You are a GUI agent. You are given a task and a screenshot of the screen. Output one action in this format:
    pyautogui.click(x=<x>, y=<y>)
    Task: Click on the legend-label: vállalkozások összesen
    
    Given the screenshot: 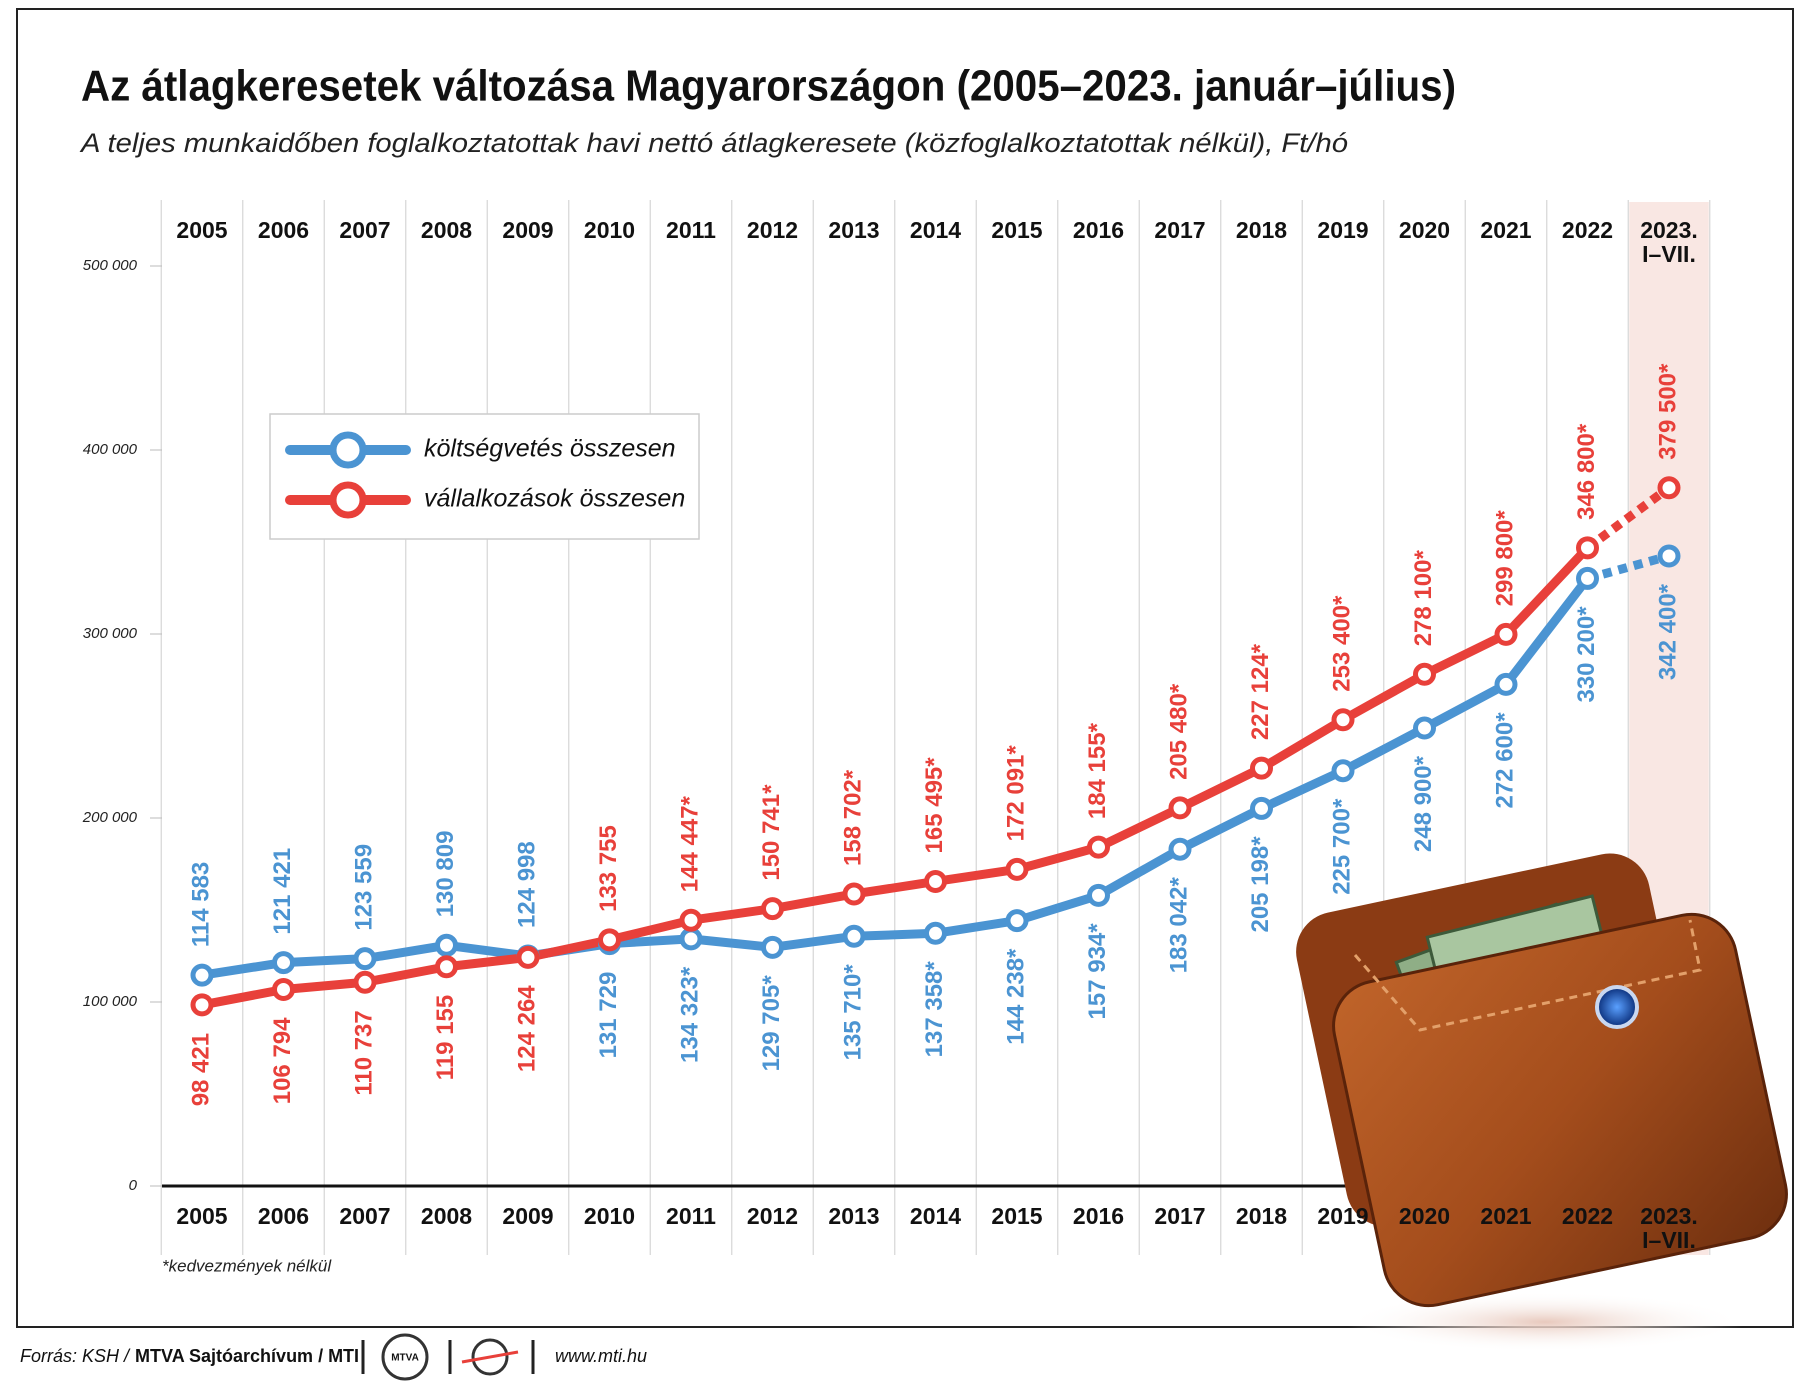 What is the action you would take?
    pyautogui.click(x=554, y=499)
    